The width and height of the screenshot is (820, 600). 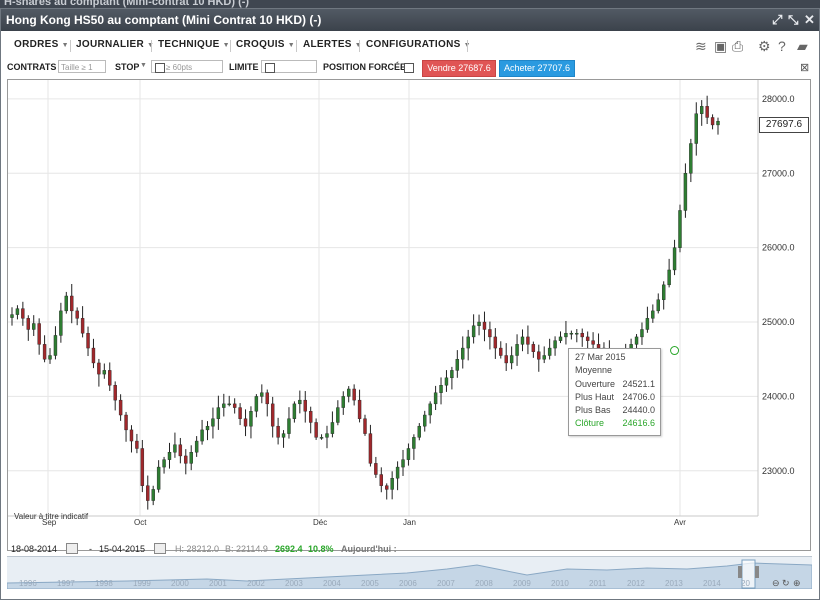 I want to click on start-calendar-icon, so click(x=72, y=548).